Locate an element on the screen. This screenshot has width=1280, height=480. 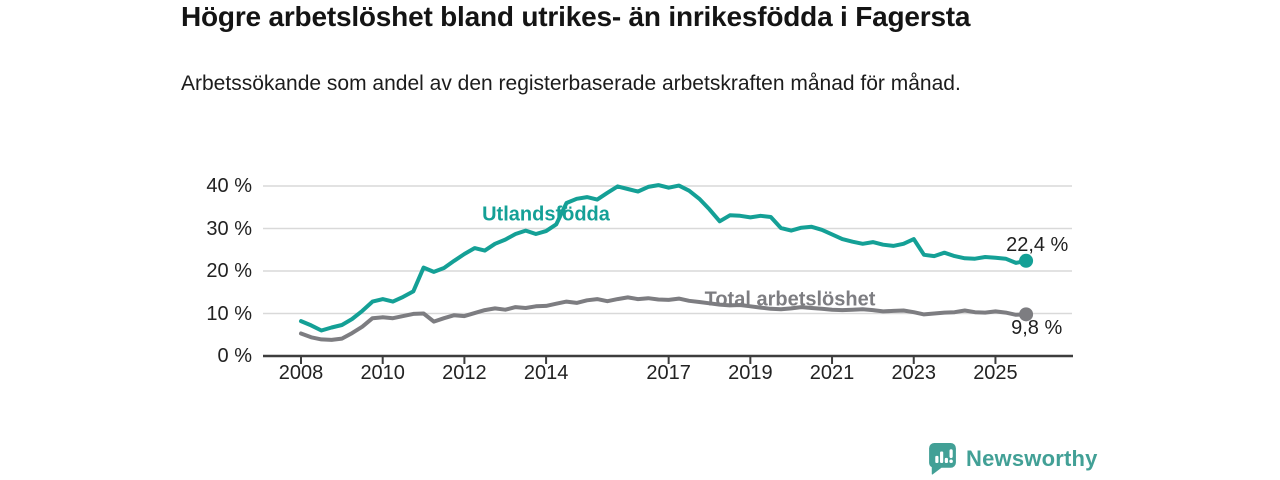
y-axis-tick-label: 10 % is located at coordinates (229, 313).